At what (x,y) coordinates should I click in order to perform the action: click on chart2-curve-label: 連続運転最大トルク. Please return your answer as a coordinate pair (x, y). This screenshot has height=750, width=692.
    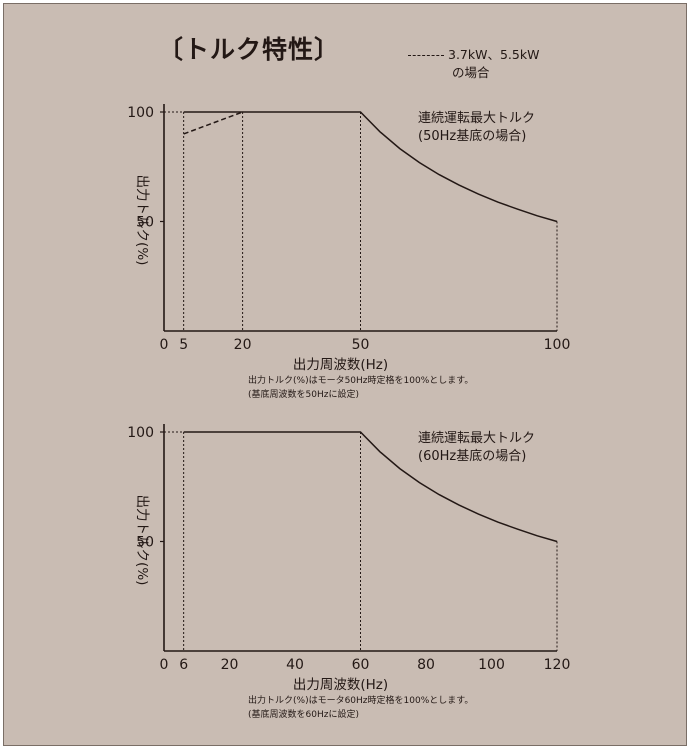
    Looking at the image, I should click on (476, 438).